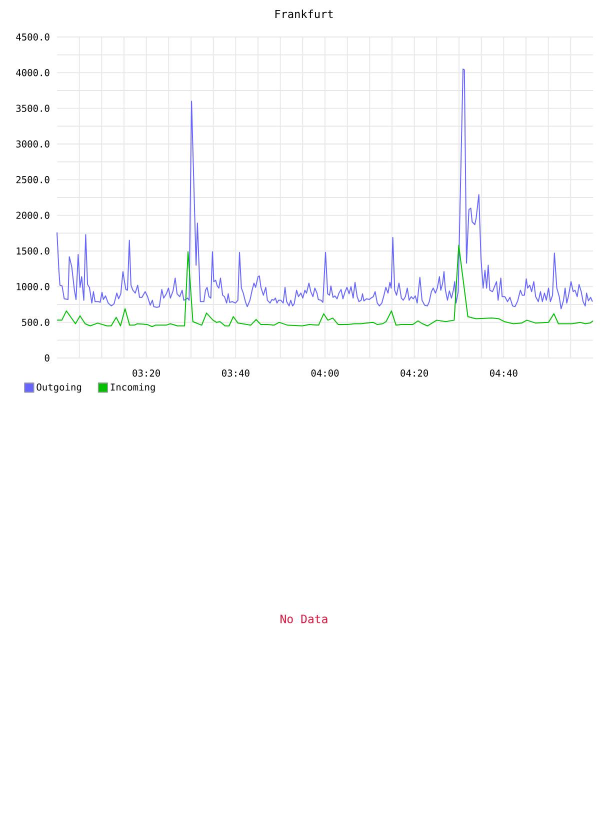  Describe the element at coordinates (33, 251) in the screenshot. I see `y-tick-label: 1500.0` at that location.